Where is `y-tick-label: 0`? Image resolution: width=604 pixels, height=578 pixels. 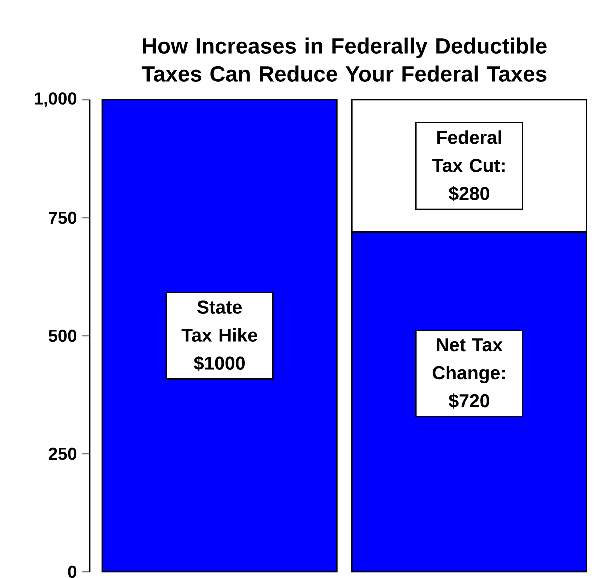
y-tick-label: 0 is located at coordinates (72, 572).